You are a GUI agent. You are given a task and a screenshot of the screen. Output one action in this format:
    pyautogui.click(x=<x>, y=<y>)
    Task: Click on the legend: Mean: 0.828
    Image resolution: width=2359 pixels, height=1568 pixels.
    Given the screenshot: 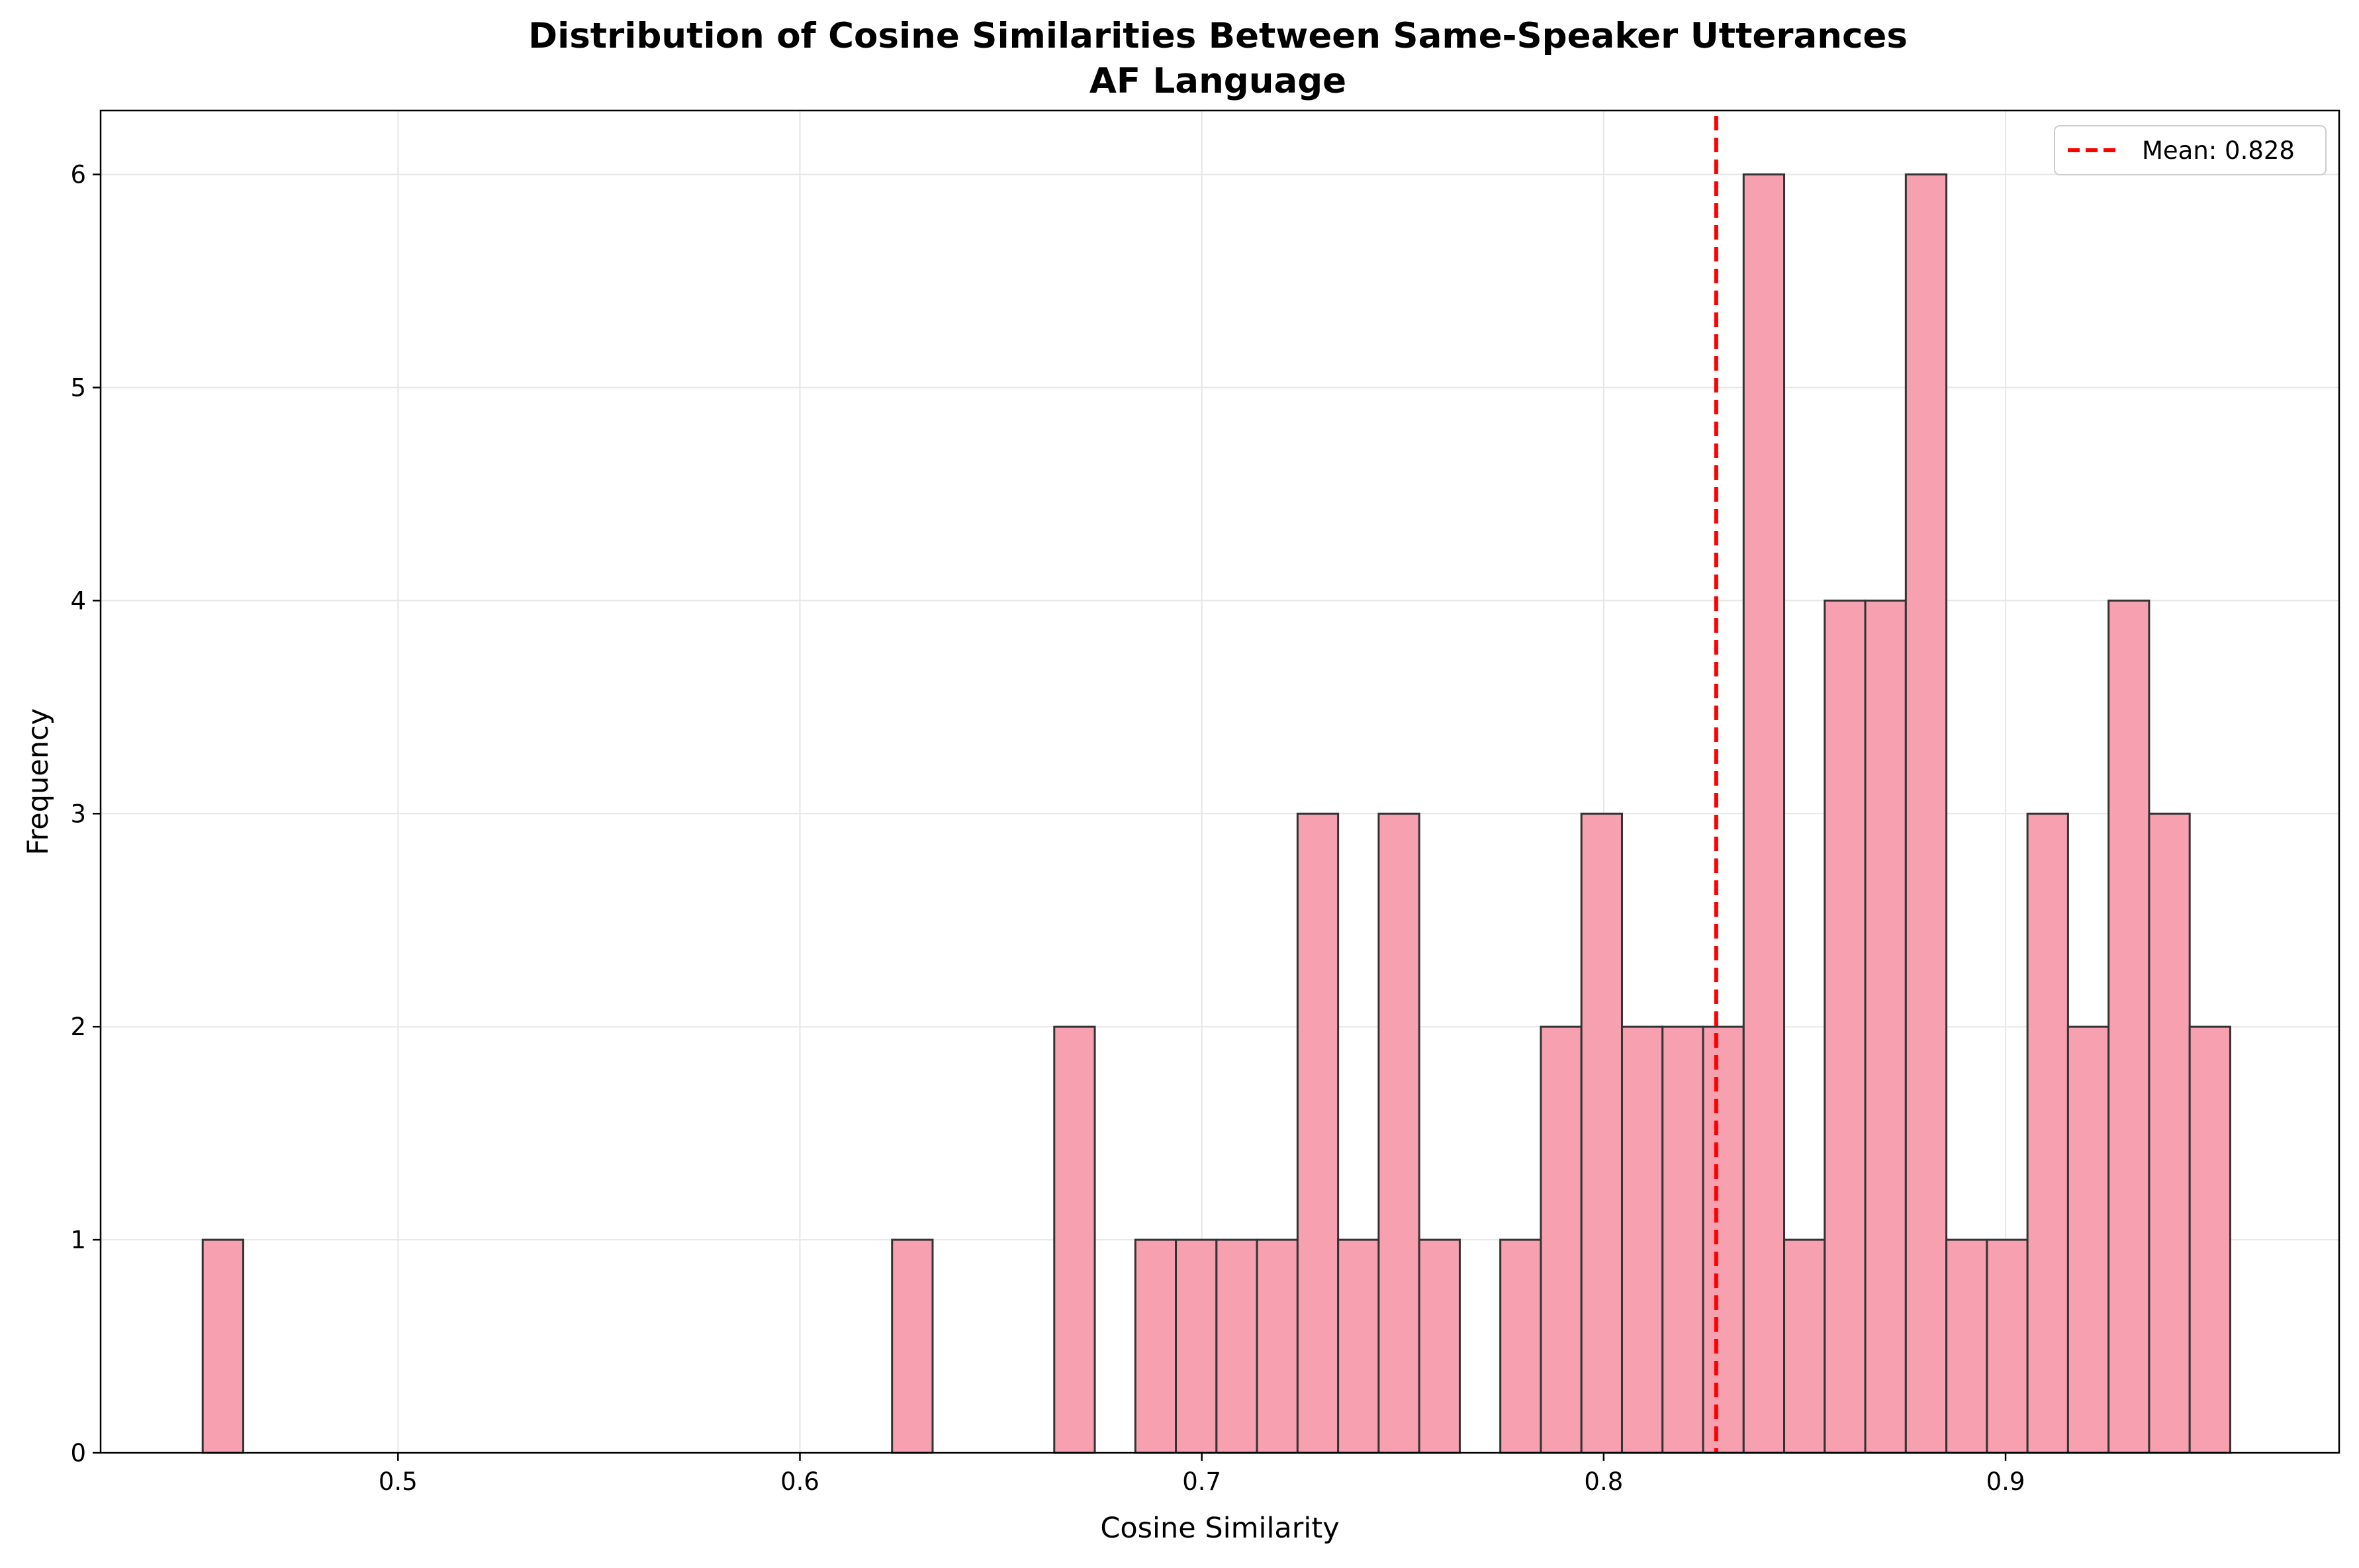 What is the action you would take?
    pyautogui.click(x=2190, y=150)
    